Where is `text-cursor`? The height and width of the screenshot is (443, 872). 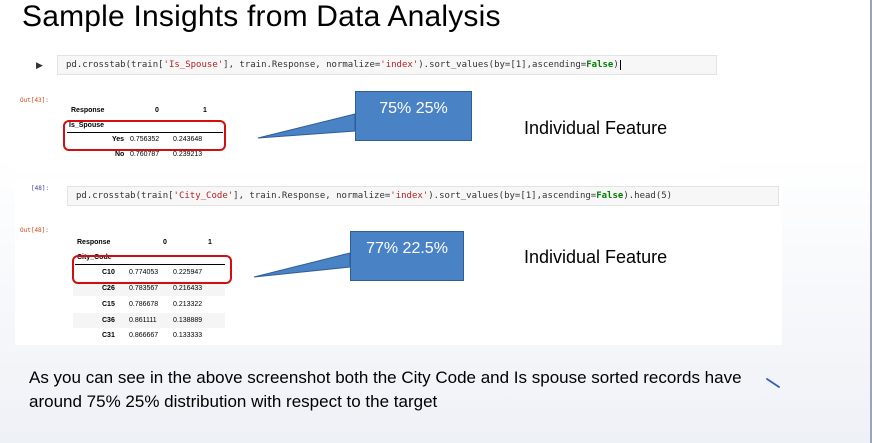
text-cursor is located at coordinates (620, 65).